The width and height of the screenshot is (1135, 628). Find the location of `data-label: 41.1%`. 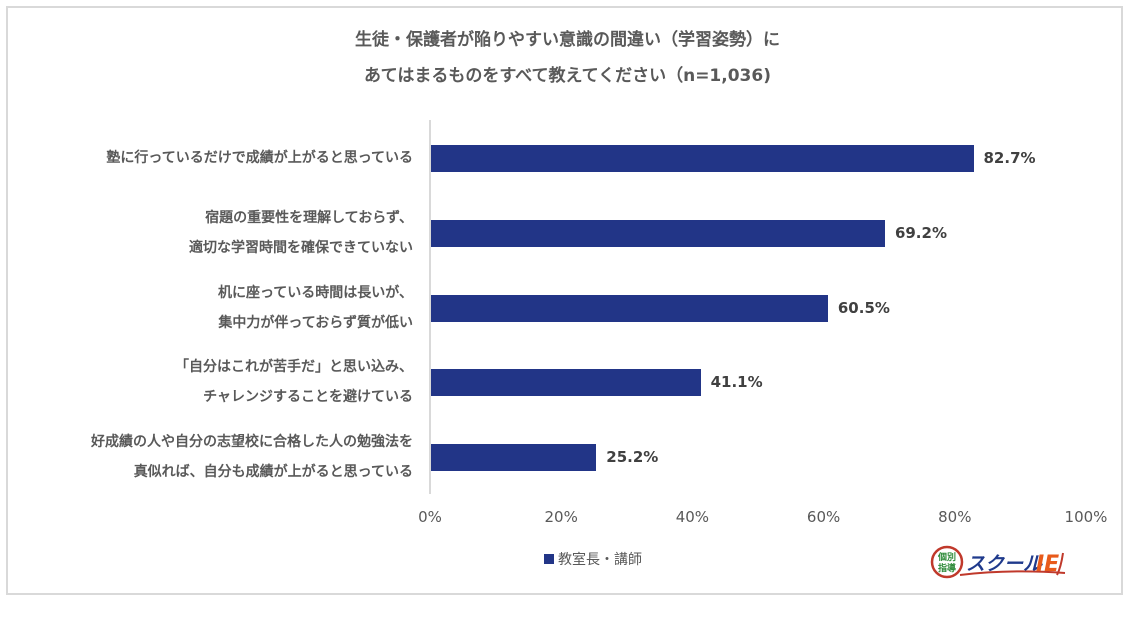

data-label: 41.1% is located at coordinates (736, 382).